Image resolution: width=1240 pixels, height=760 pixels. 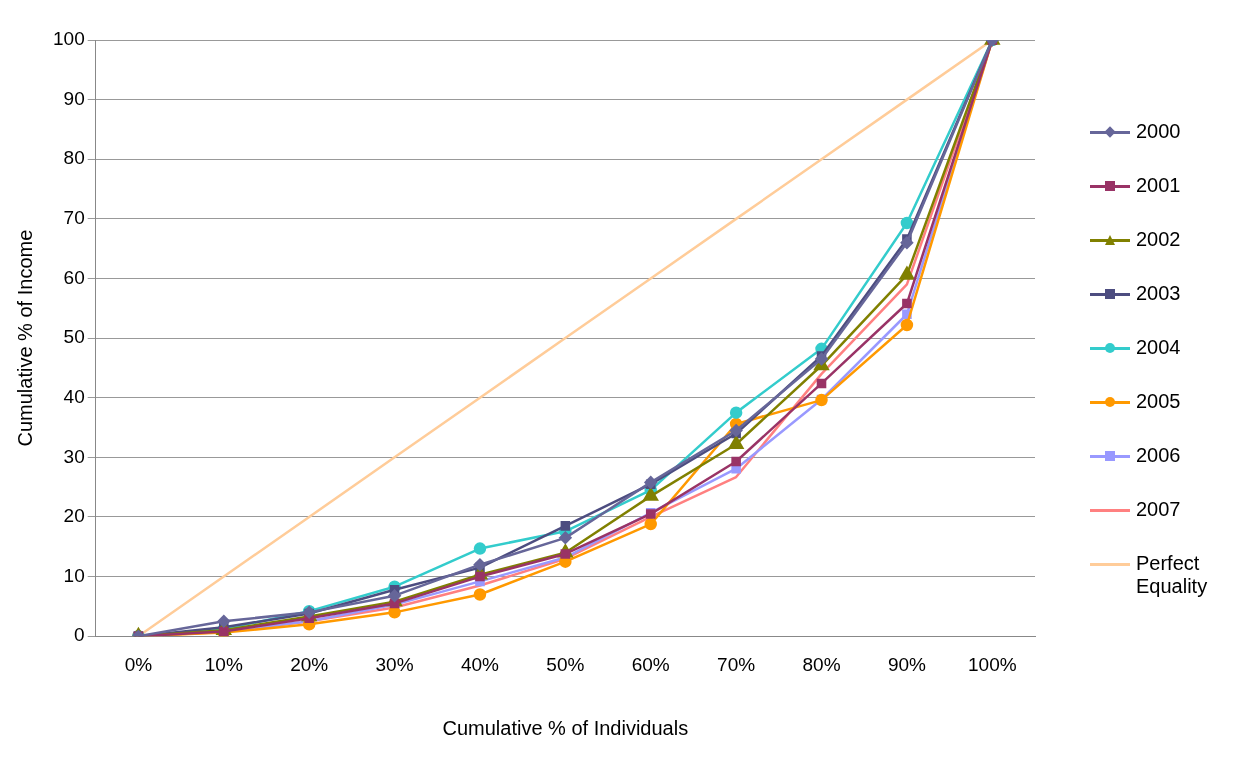 I want to click on legend-label: 2001, so click(x=1158, y=185).